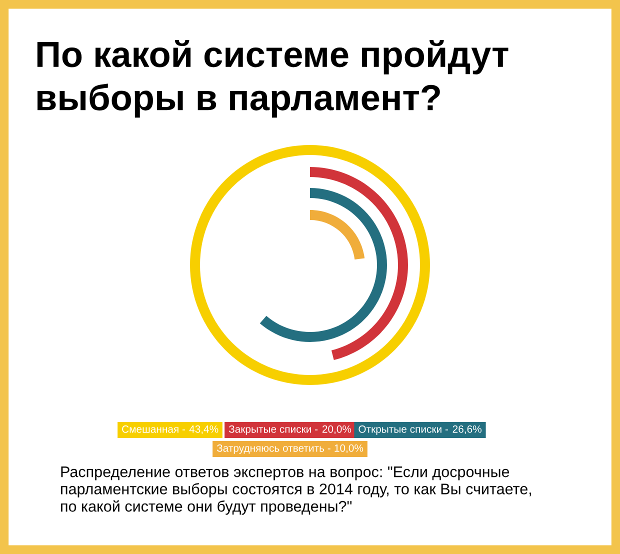 The width and height of the screenshot is (620, 554). Describe the element at coordinates (403, 430) in the screenshot. I see `category-label: Открытые списки -` at that location.